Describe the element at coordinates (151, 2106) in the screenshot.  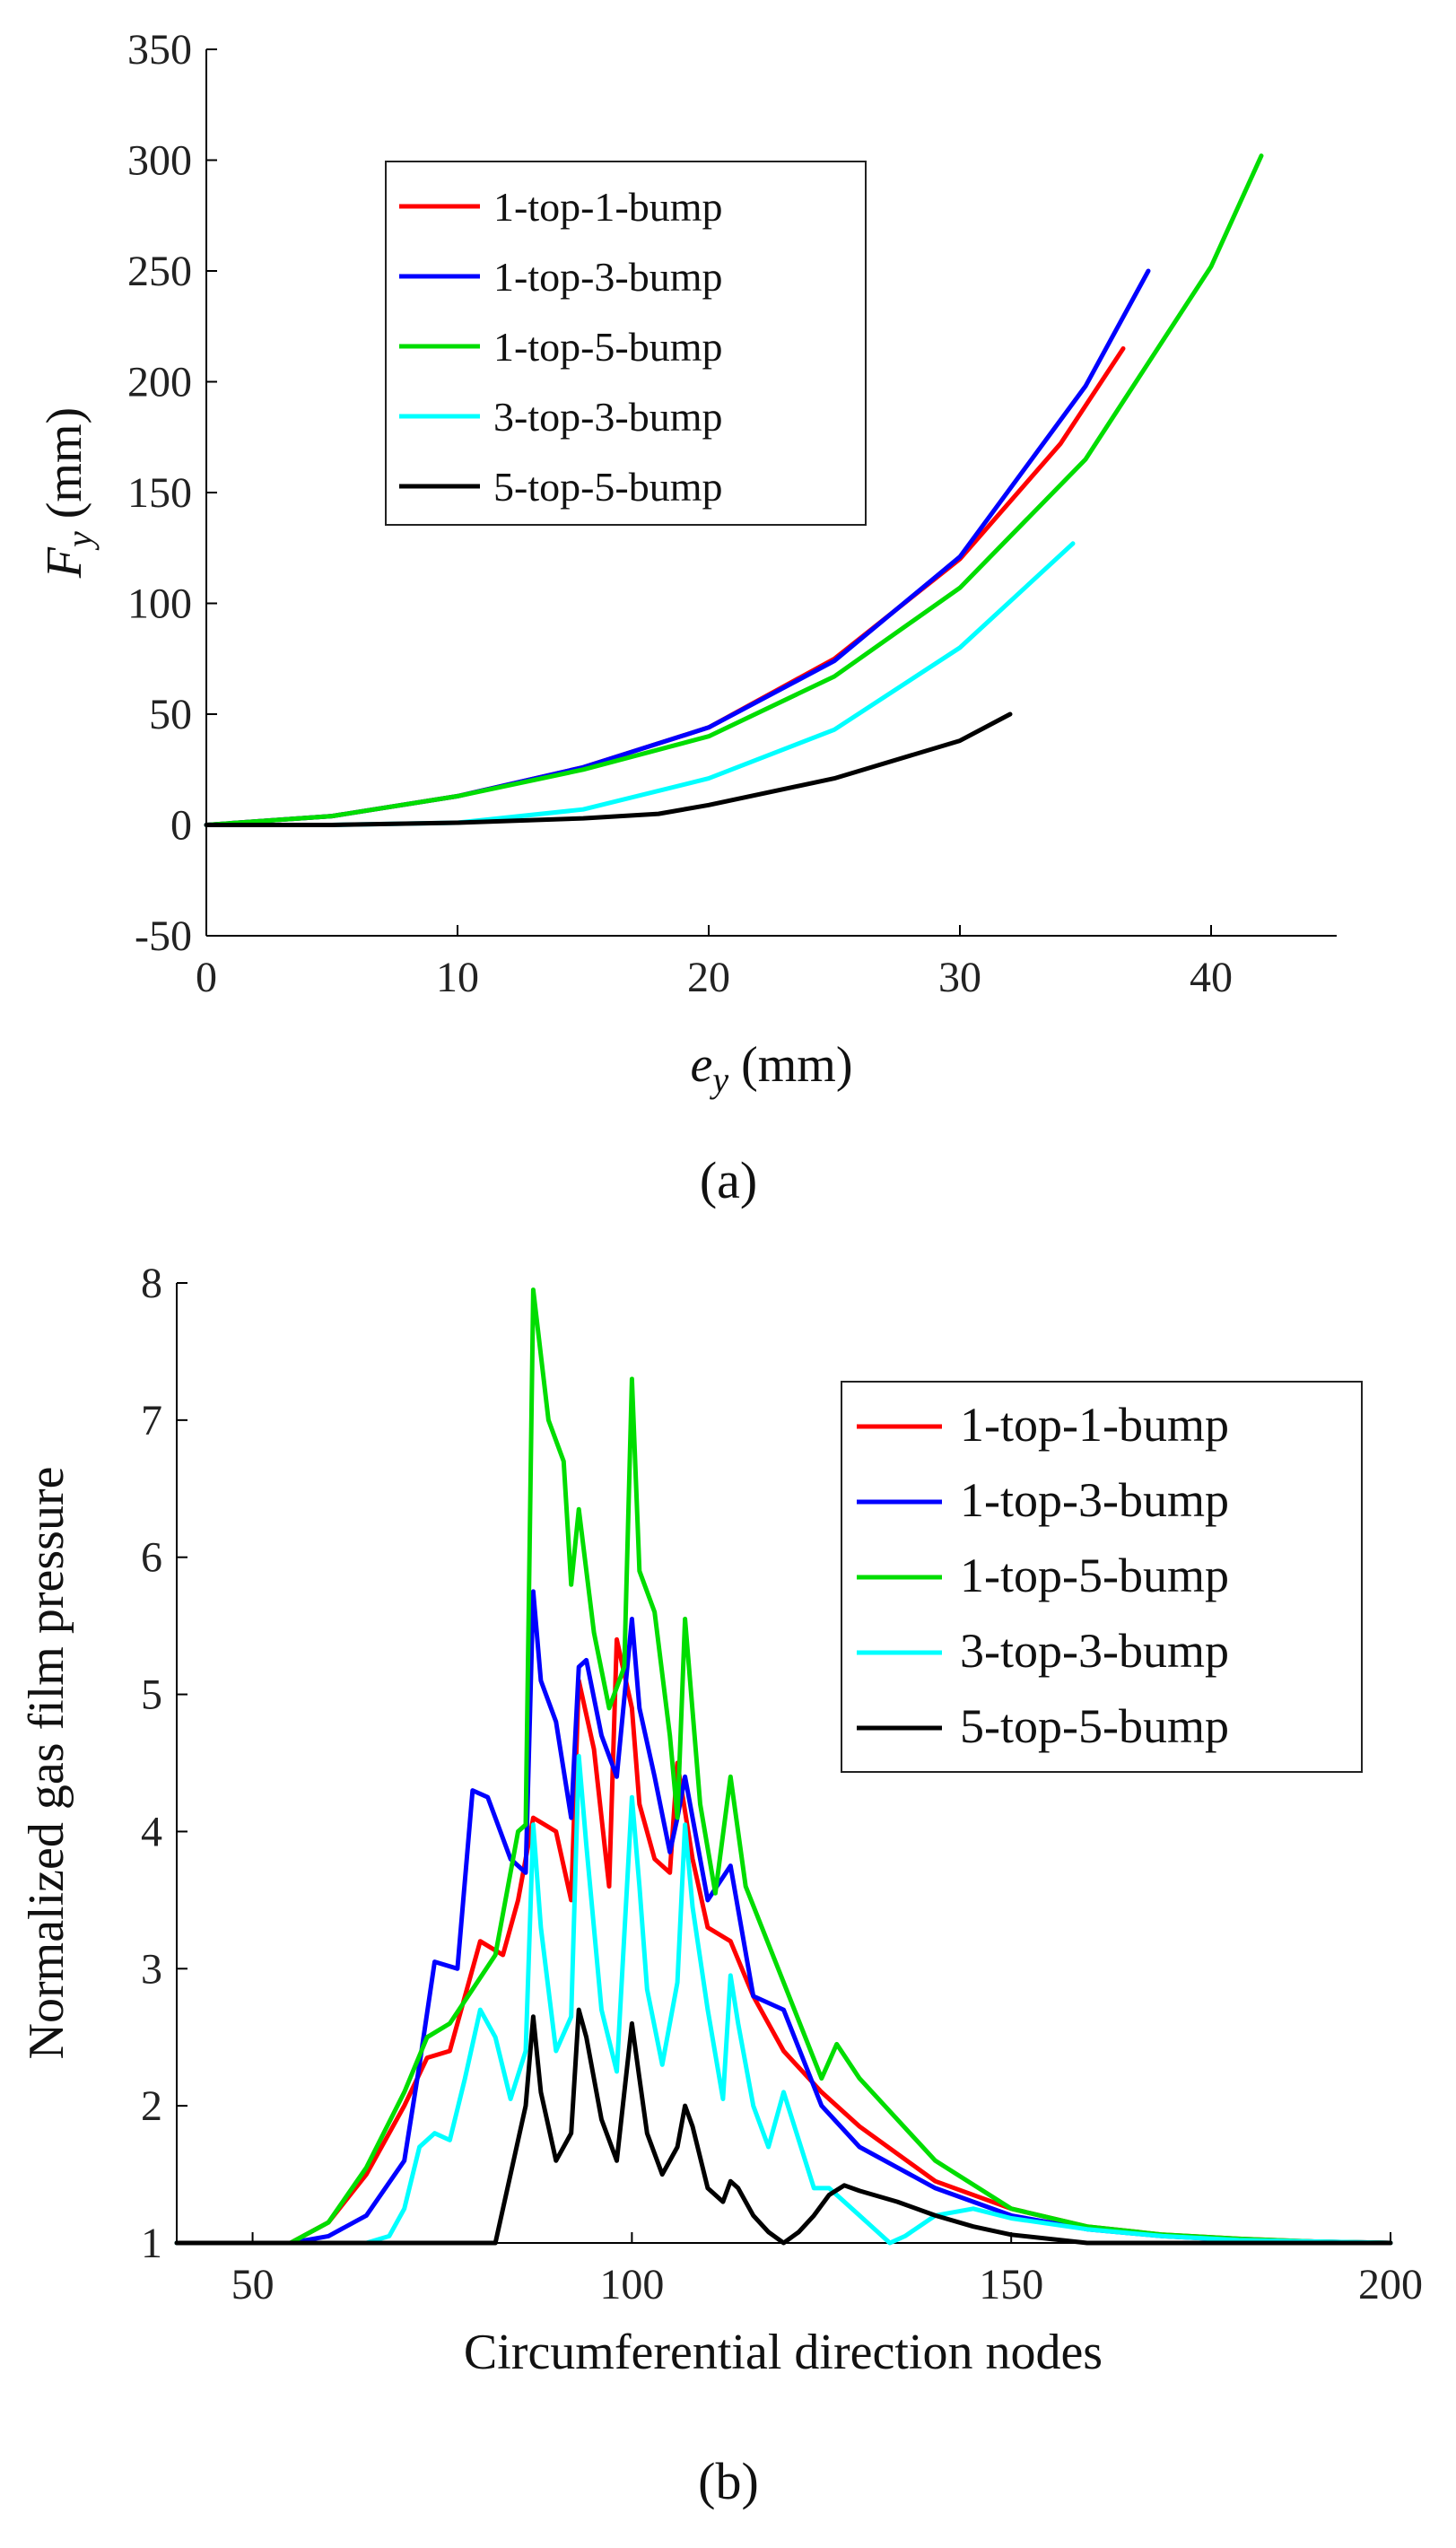
I see `y-tick-label: 2` at that location.